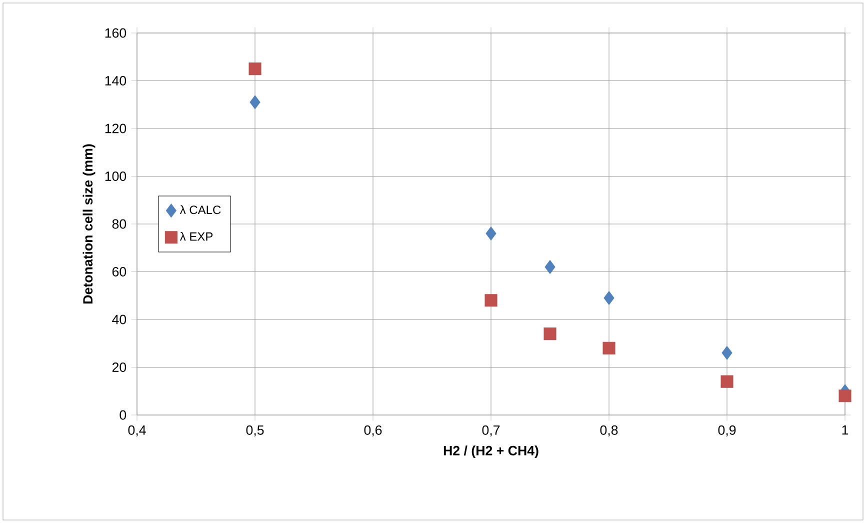  What do you see at coordinates (137, 430) in the screenshot?
I see `x-tick-label: 0,4` at bounding box center [137, 430].